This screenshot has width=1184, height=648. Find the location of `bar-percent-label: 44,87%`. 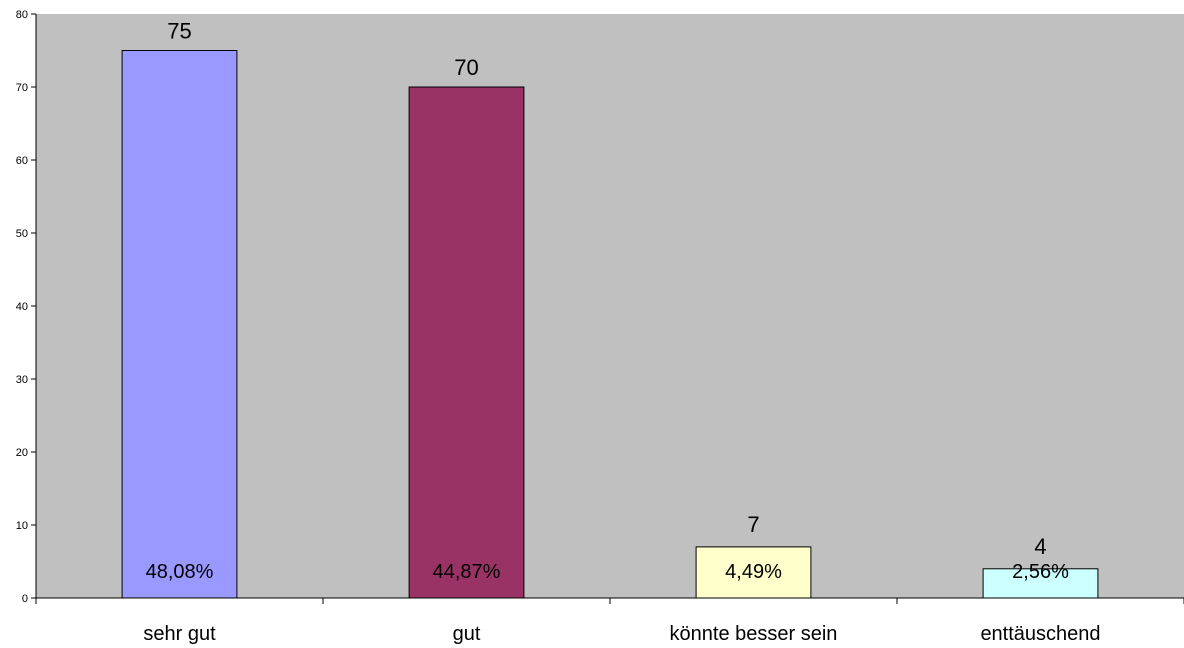

bar-percent-label: 44,87% is located at coordinates (467, 572).